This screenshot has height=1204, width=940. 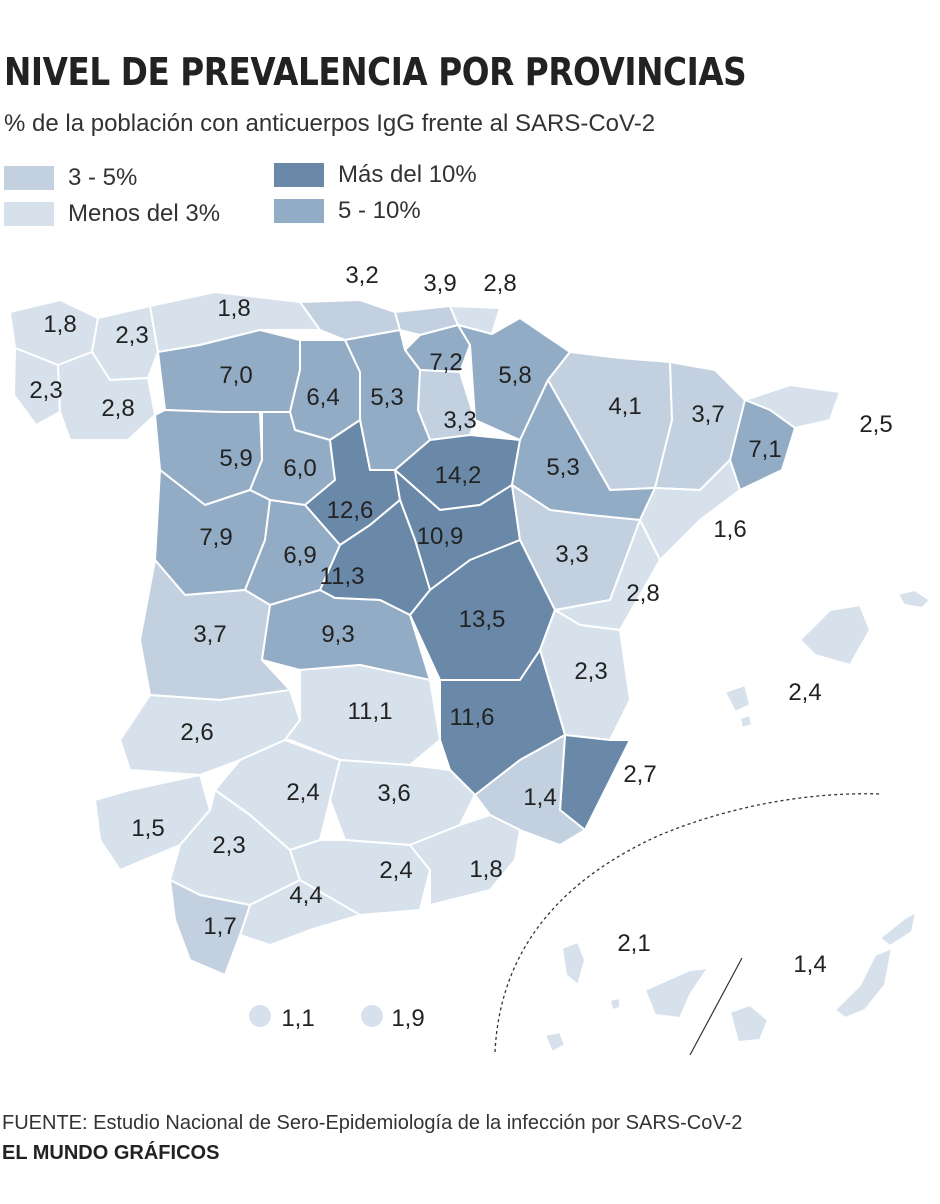 I want to click on value-label-santa-cruz-de-tenerife: 2,1, so click(x=633, y=943).